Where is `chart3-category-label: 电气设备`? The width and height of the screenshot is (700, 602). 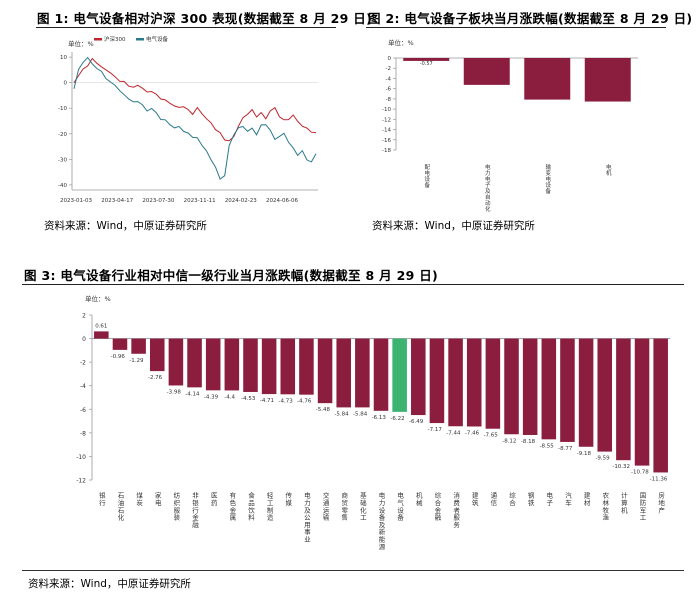
chart3-category-label: 电气设备 is located at coordinates (400, 506).